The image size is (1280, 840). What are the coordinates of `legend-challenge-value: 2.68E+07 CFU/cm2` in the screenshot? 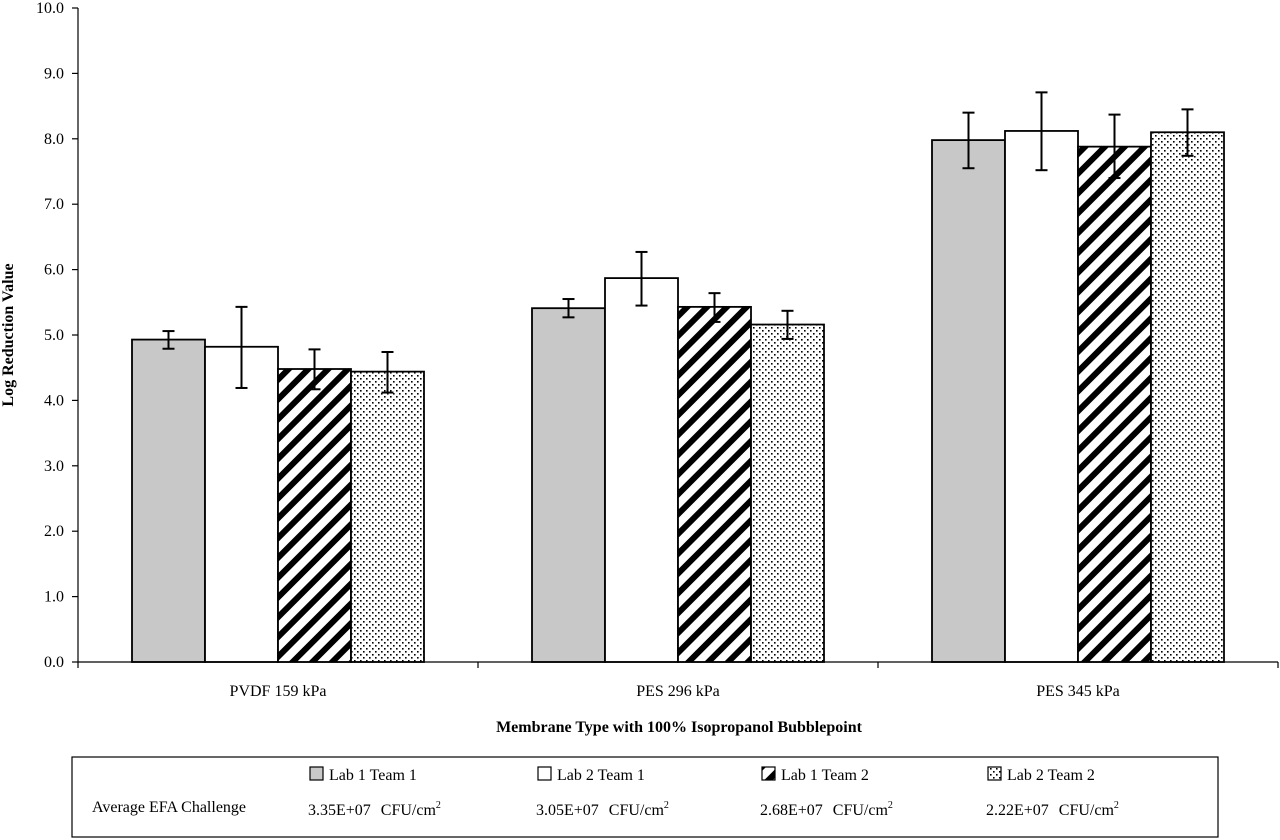 It's located at (826, 809).